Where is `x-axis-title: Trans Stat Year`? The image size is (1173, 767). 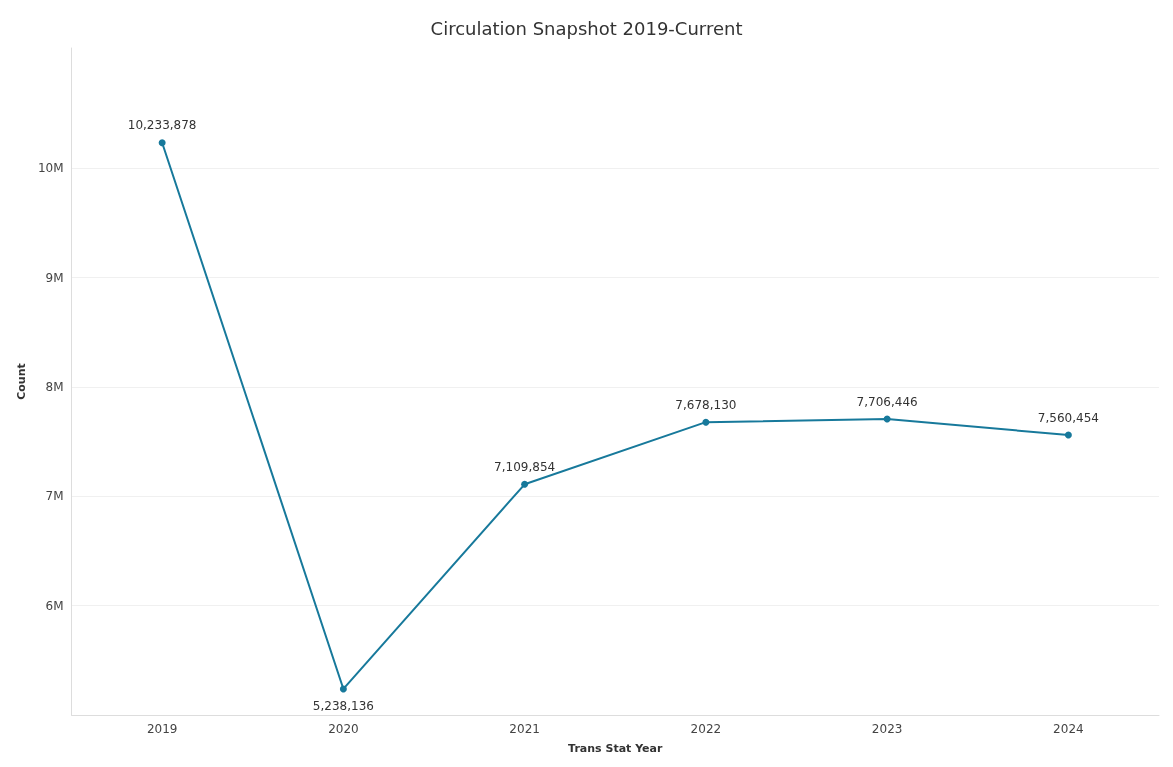 x-axis-title: Trans Stat Year is located at coordinates (615, 748).